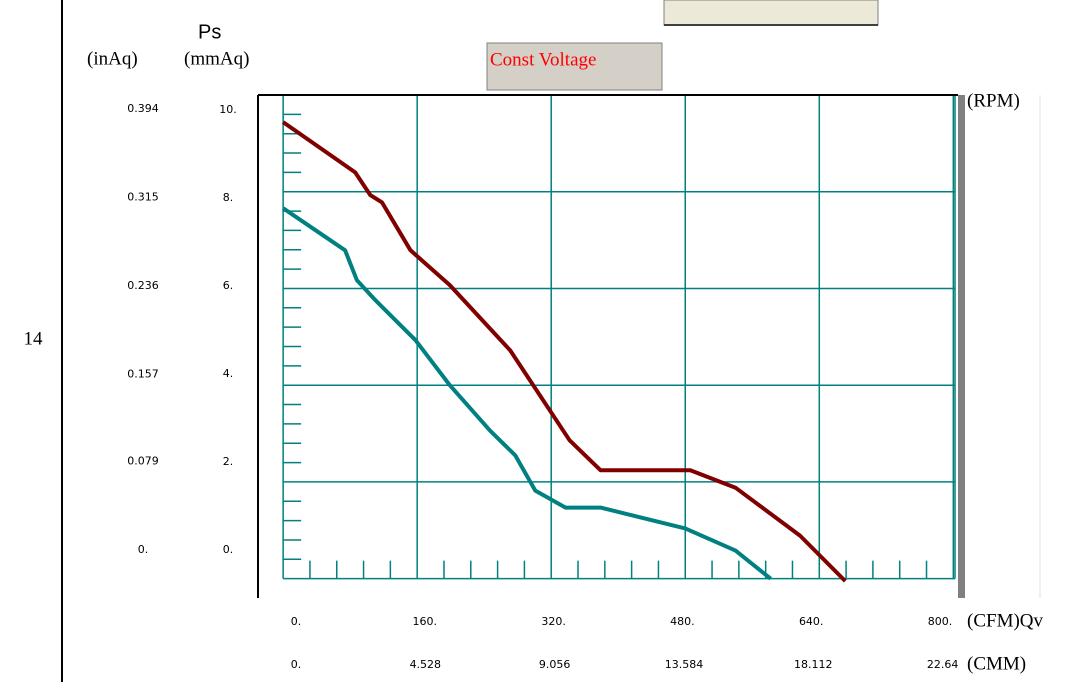  What do you see at coordinates (425, 621) in the screenshot?
I see `x-tick-label: 160.` at bounding box center [425, 621].